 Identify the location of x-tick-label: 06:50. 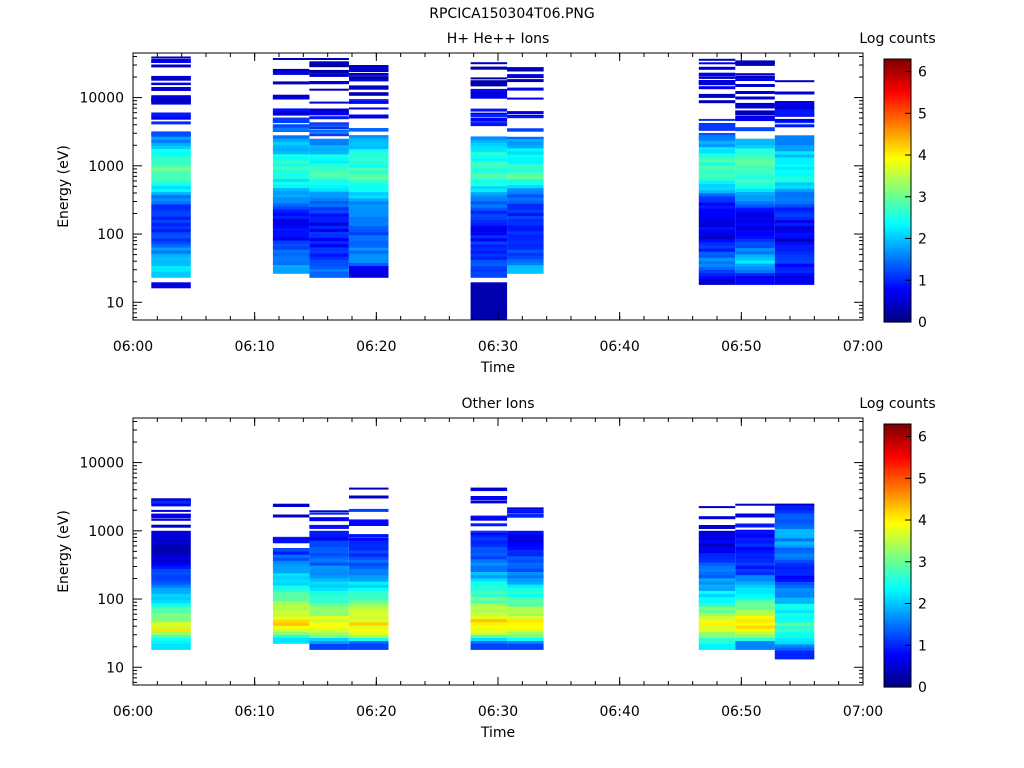
(741, 347).